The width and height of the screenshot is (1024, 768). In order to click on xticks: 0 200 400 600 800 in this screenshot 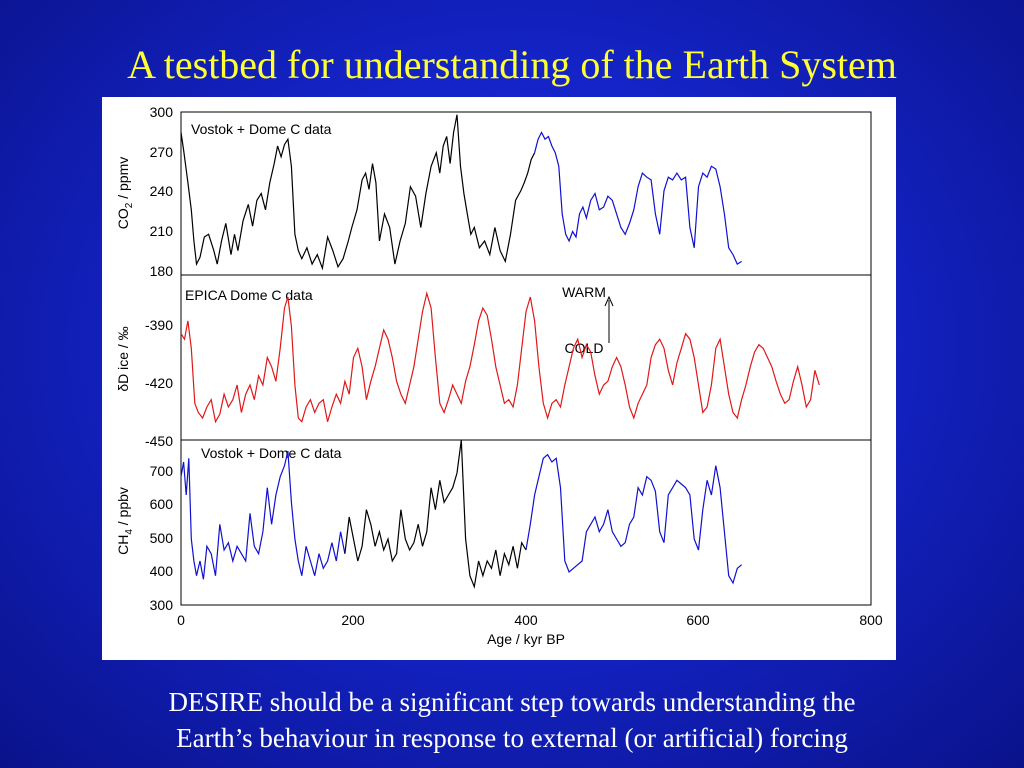, I will do `click(530, 620)`.